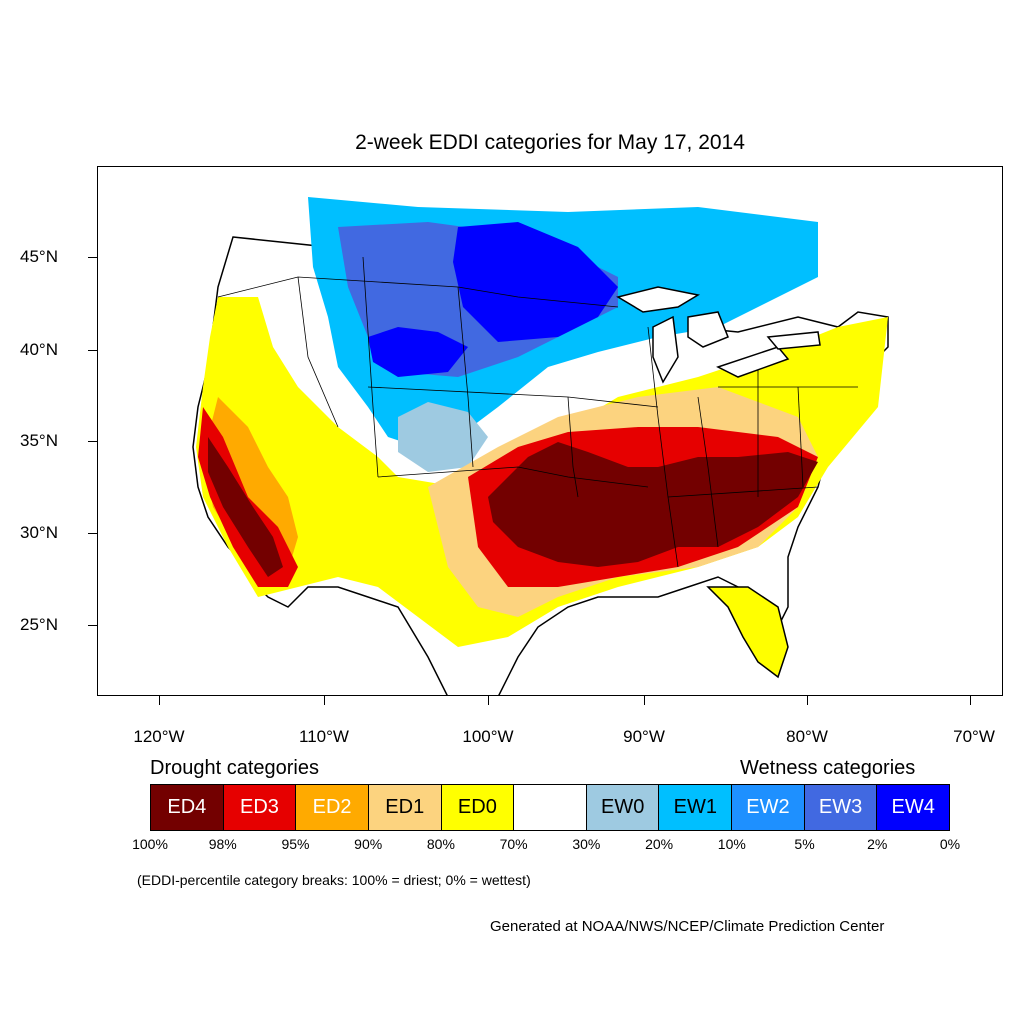 This screenshot has height=1024, width=1024. What do you see at coordinates (696, 807) in the screenshot?
I see `legend-cell-ew1: EW1` at bounding box center [696, 807].